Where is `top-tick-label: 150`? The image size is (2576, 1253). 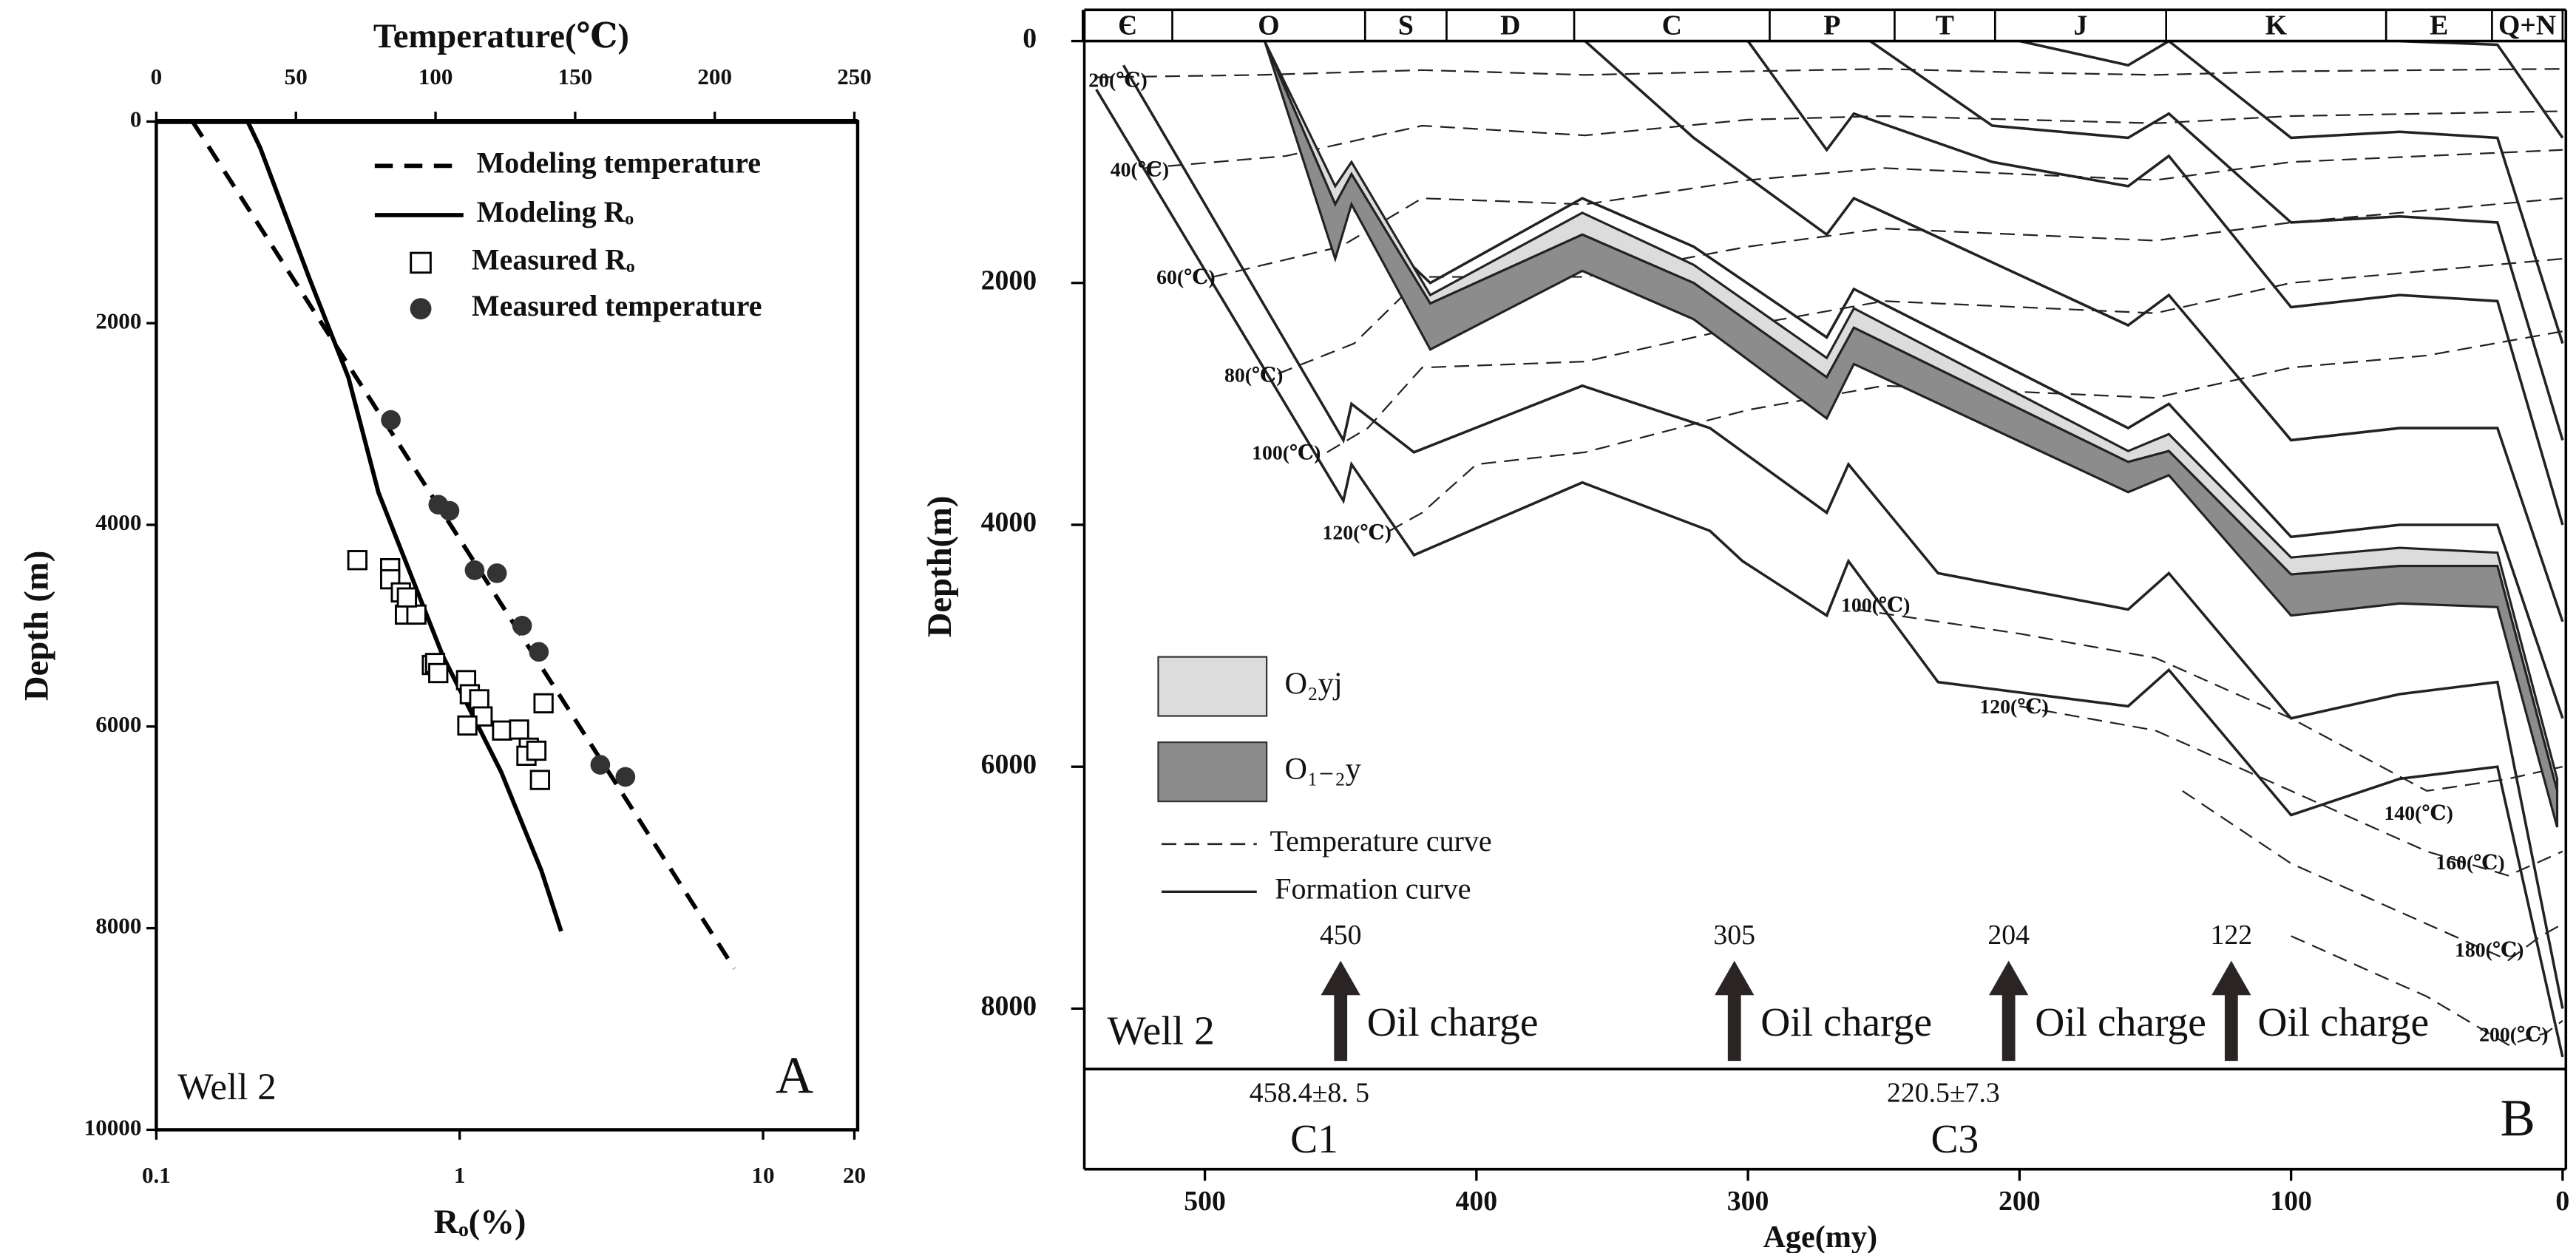
top-tick-label: 150 is located at coordinates (575, 76).